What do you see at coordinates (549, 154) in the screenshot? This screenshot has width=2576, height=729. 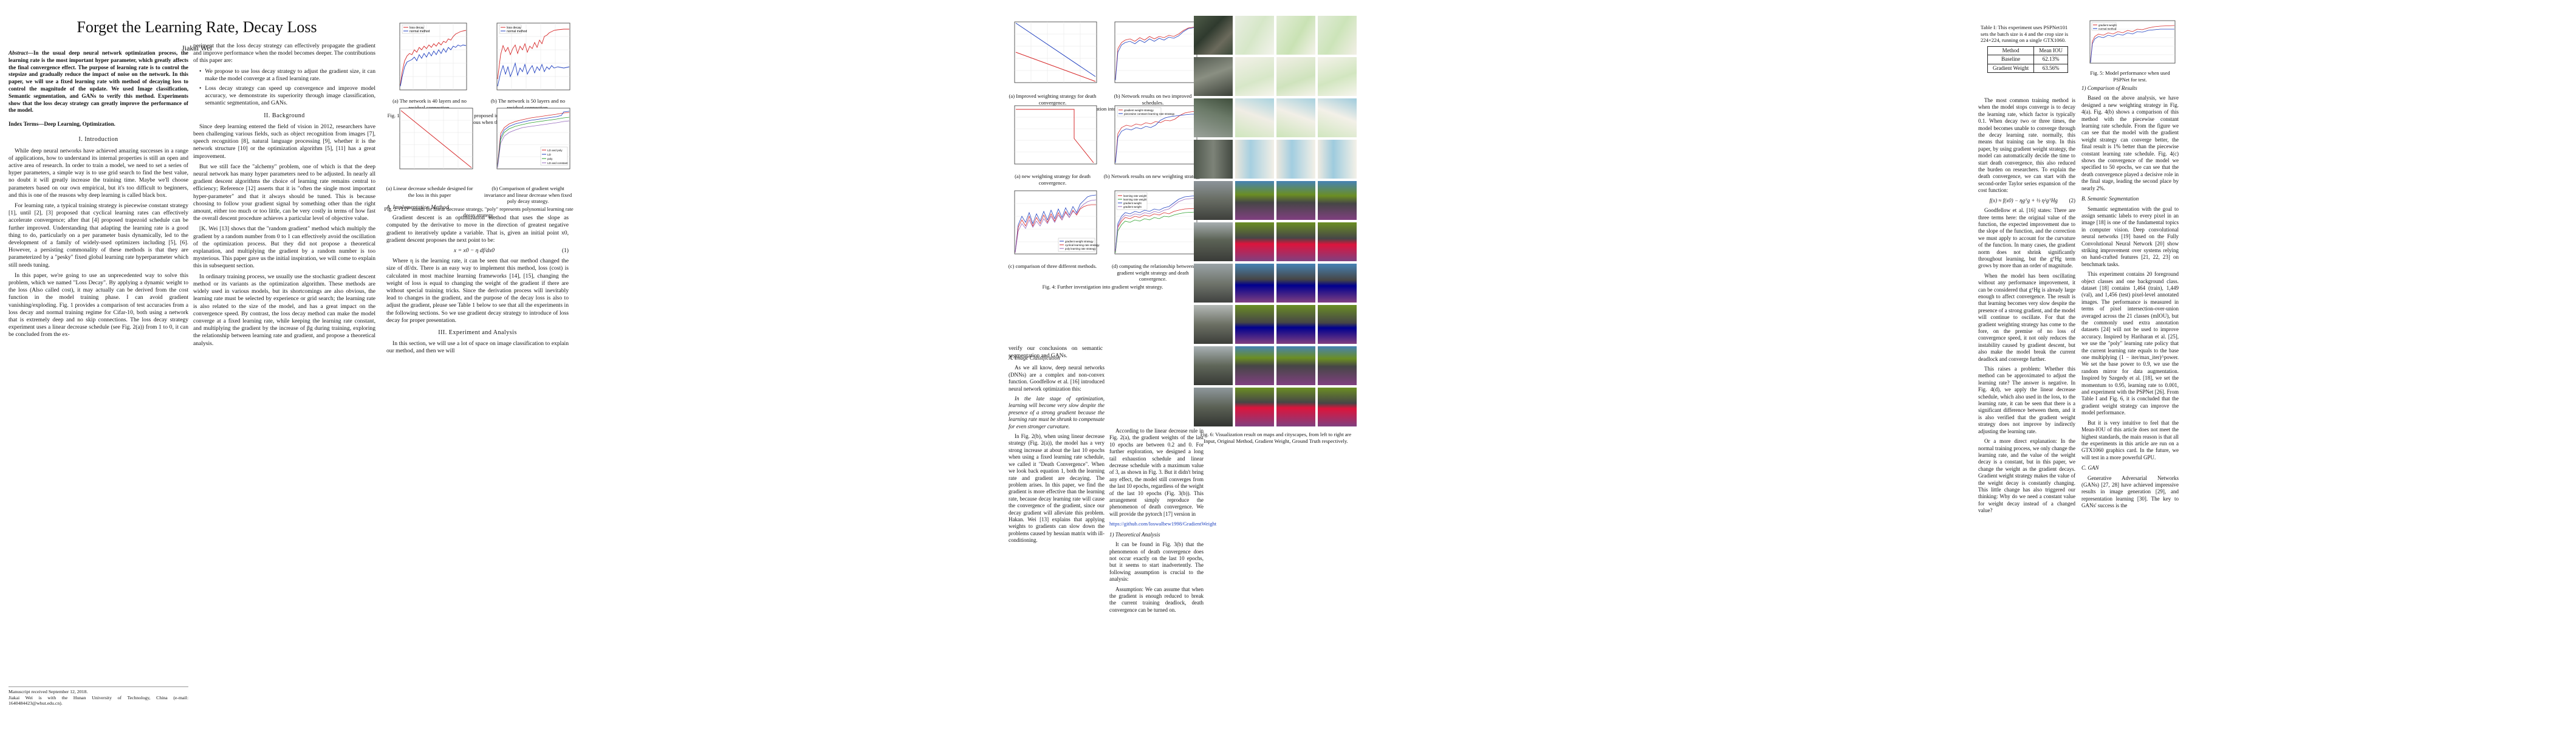 I see `fig2b-legend-1: LD` at bounding box center [549, 154].